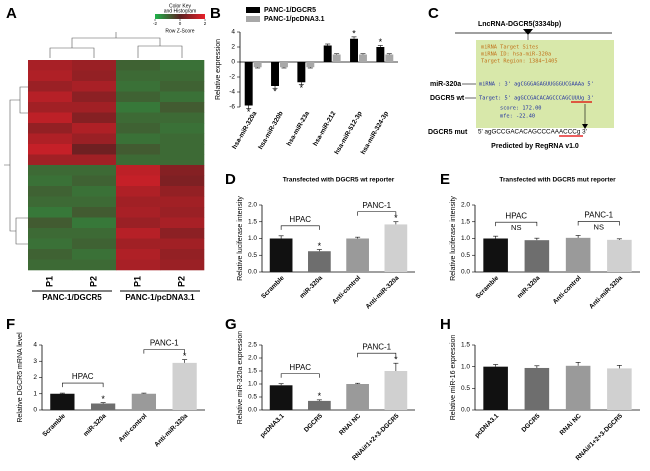 This screenshot has width=650, height=471. What do you see at coordinates (532, 132) in the screenshot?
I see `mut-seq: 5' agGCCGACACAGCCCAAACCCg 3'` at bounding box center [532, 132].